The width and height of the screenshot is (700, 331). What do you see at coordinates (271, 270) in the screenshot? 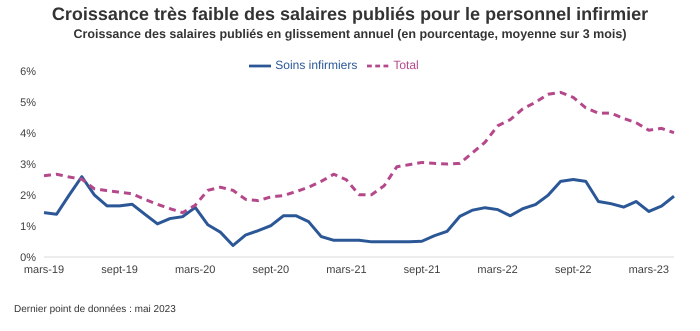
I see `x-tick-label: sept-20` at bounding box center [271, 270].